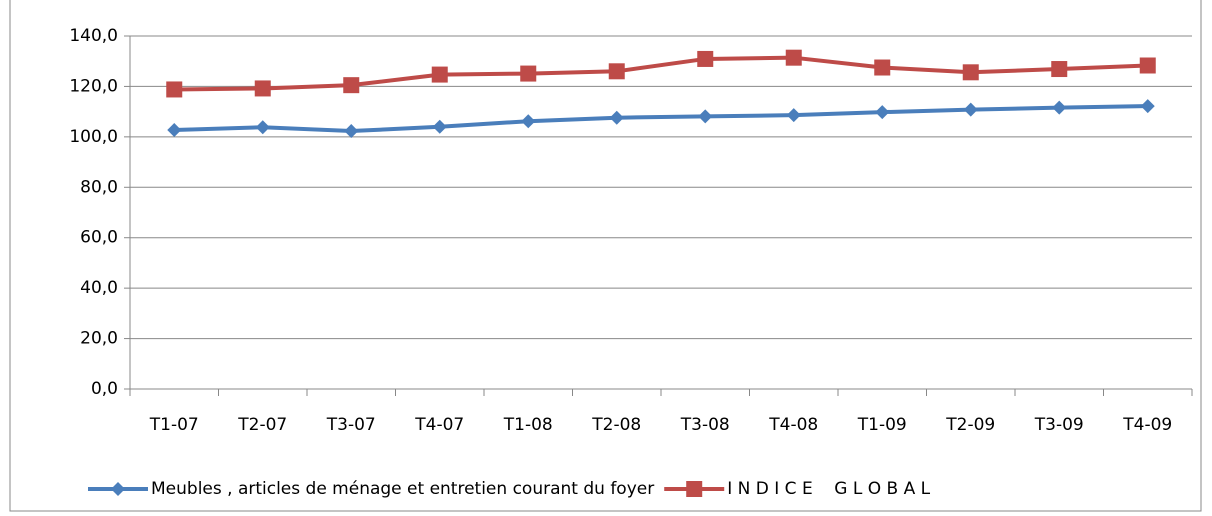 The image size is (1212, 516). Describe the element at coordinates (99, 339) in the screenshot. I see `y-tick-label: 20,0` at that location.